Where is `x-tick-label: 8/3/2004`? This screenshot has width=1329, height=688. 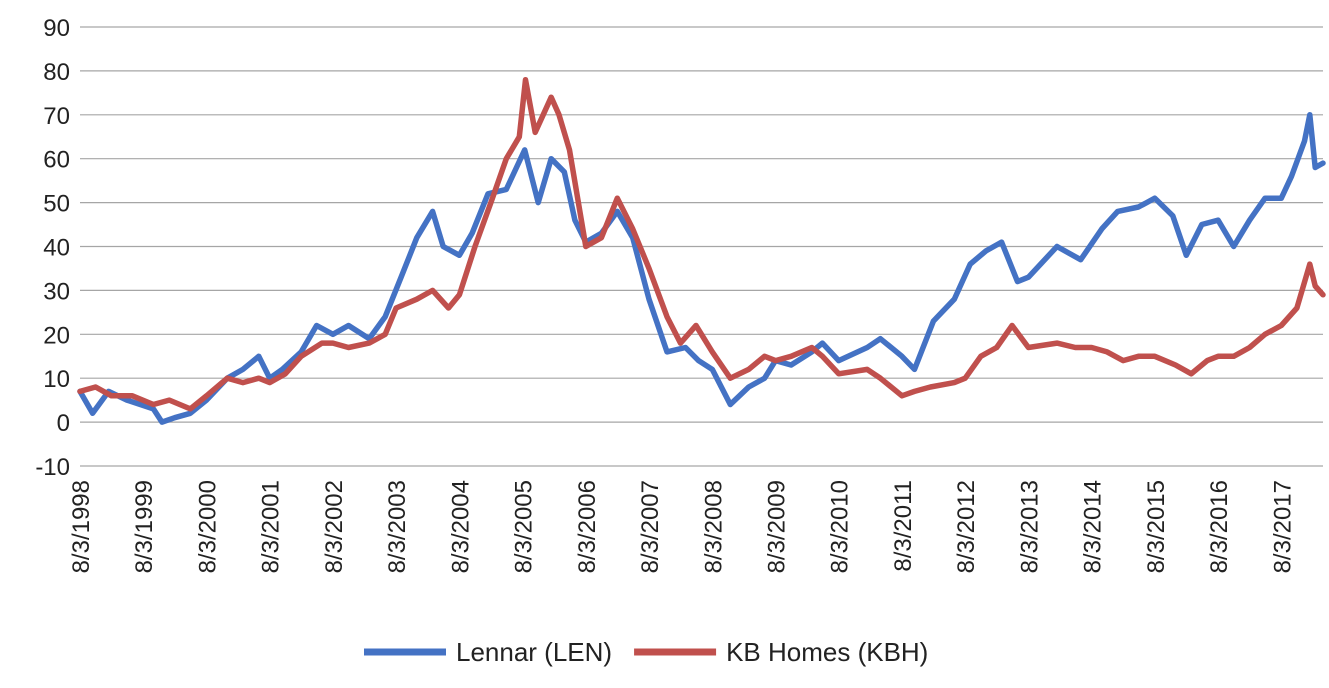 x-tick-label: 8/3/2004 is located at coordinates (460, 526).